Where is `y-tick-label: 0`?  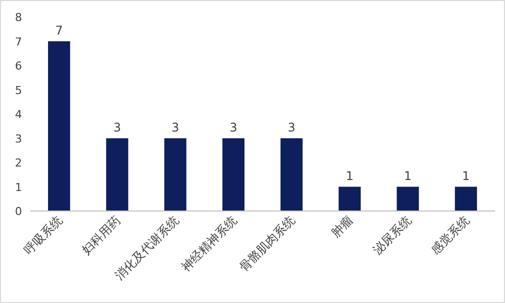 y-tick-label: 0 is located at coordinates (18, 211).